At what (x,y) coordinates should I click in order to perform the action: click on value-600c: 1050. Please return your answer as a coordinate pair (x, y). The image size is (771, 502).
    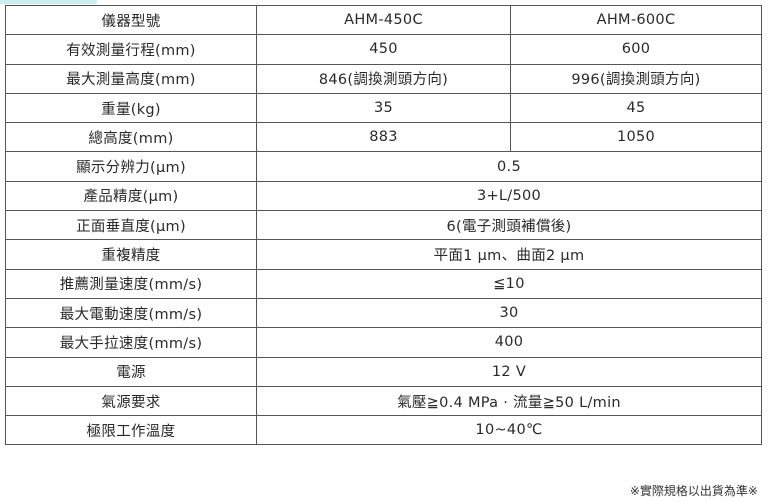
    Looking at the image, I should click on (636, 137).